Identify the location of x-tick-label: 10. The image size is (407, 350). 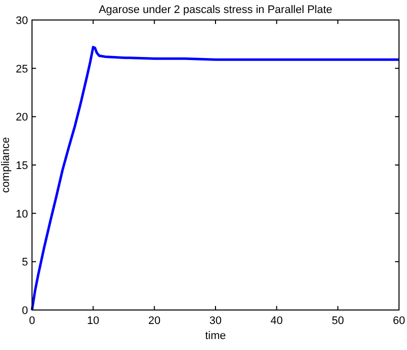
(93, 321).